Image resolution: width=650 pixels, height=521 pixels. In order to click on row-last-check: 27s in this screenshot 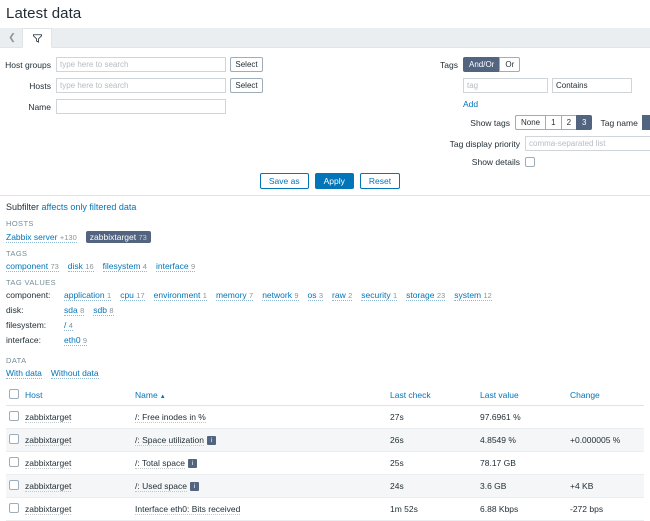, I will do `click(432, 417)`.